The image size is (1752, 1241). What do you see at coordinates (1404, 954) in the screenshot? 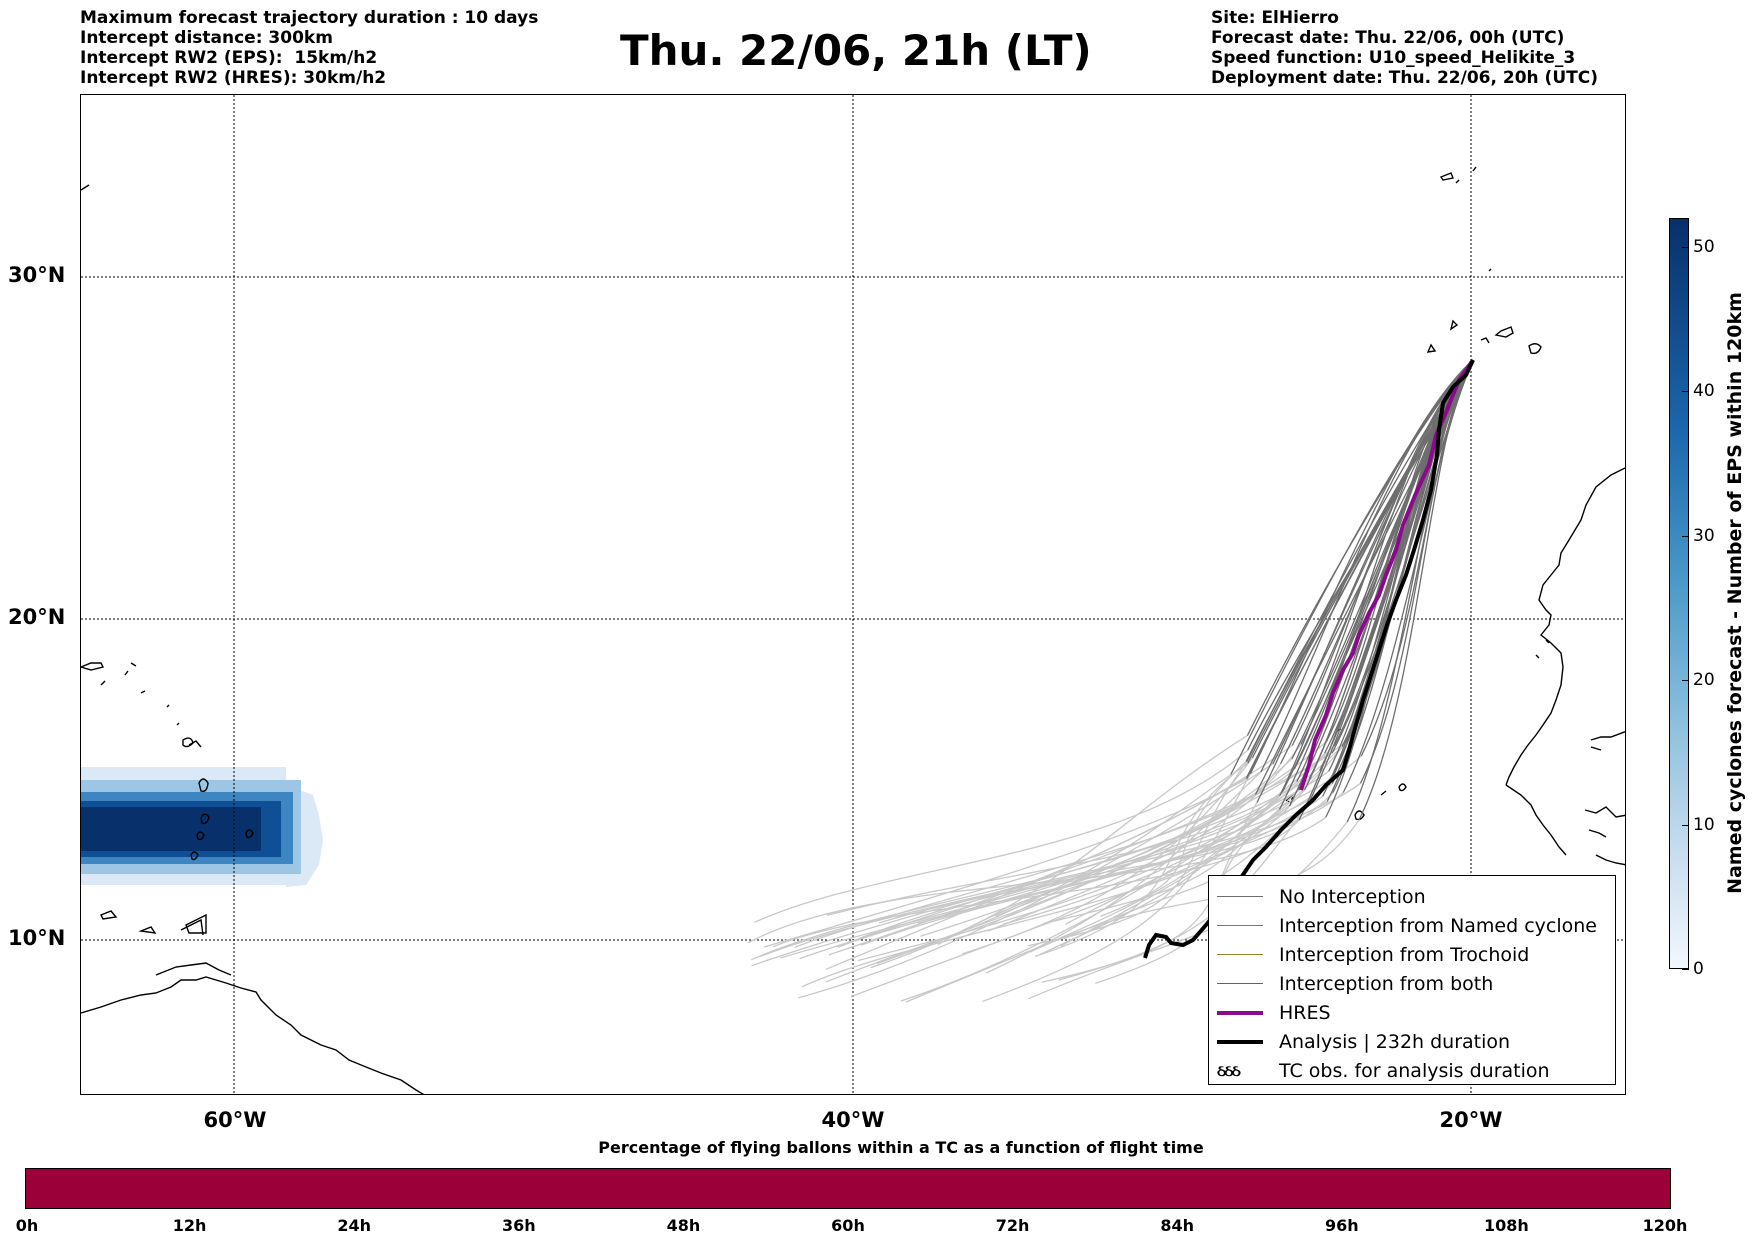
I see `legend-label: Interception from Trochoid` at bounding box center [1404, 954].